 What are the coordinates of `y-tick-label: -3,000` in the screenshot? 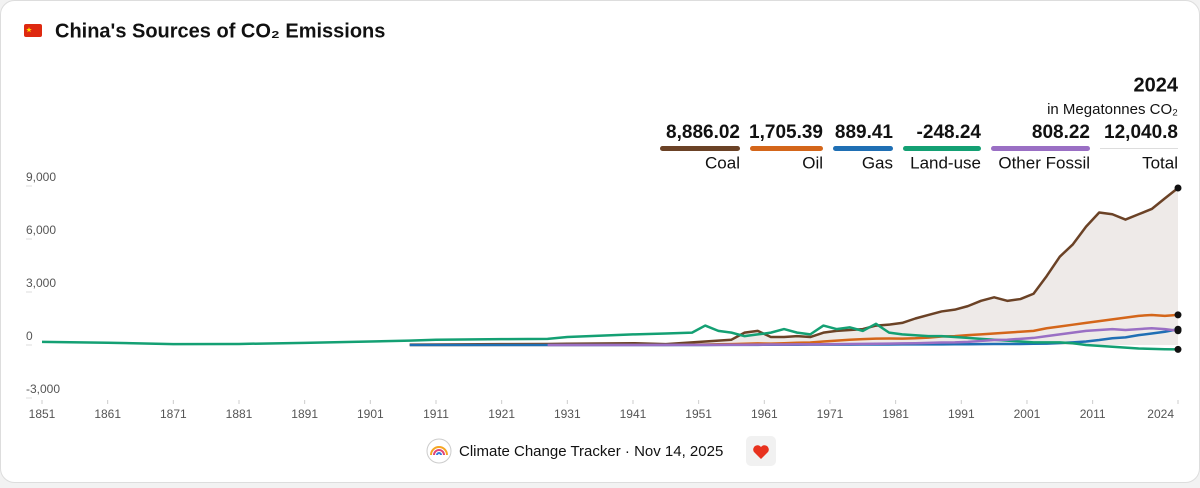 It's located at (43, 389).